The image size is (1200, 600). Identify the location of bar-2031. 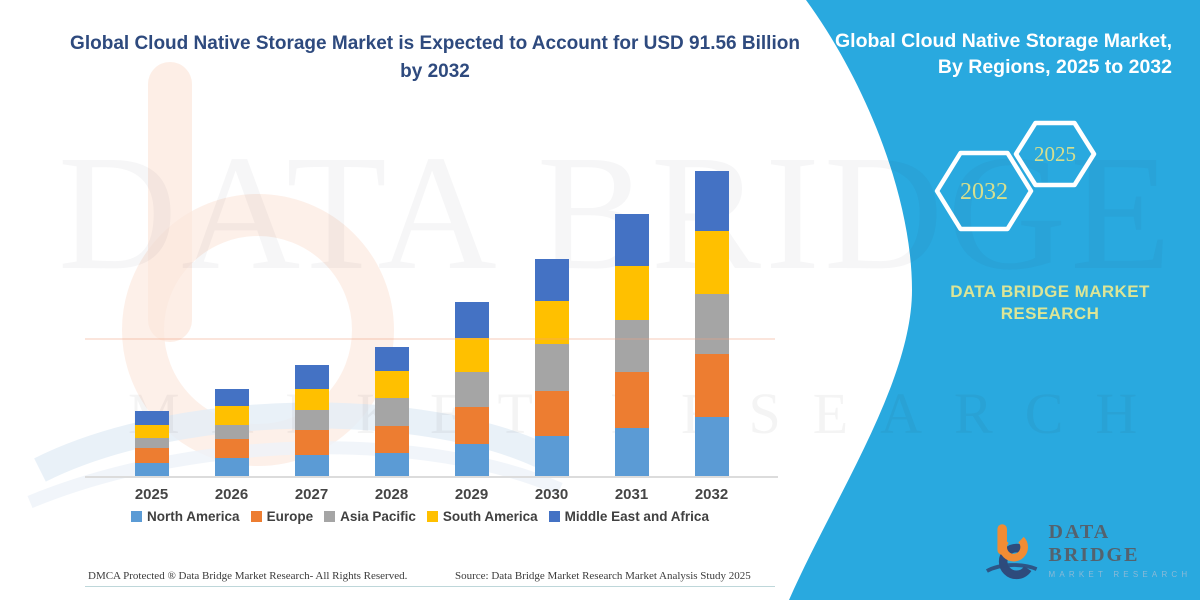
(631, 345).